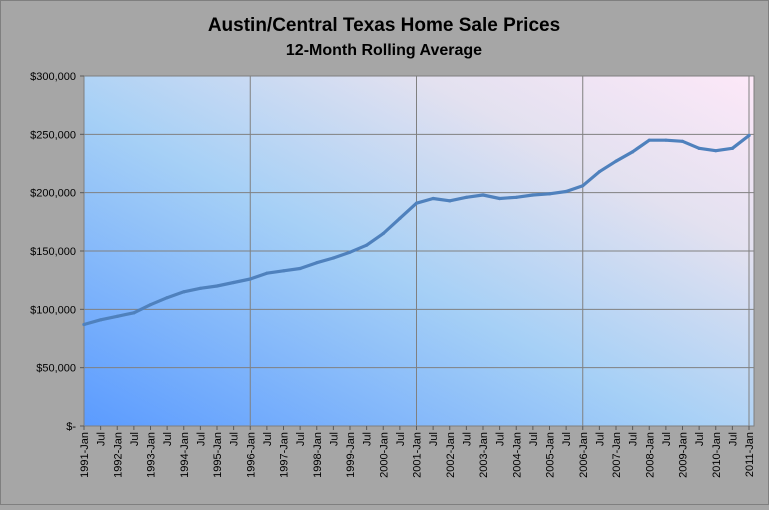 This screenshot has width=769, height=510. I want to click on x-tick-label: 2008-Jan, so click(650, 455).